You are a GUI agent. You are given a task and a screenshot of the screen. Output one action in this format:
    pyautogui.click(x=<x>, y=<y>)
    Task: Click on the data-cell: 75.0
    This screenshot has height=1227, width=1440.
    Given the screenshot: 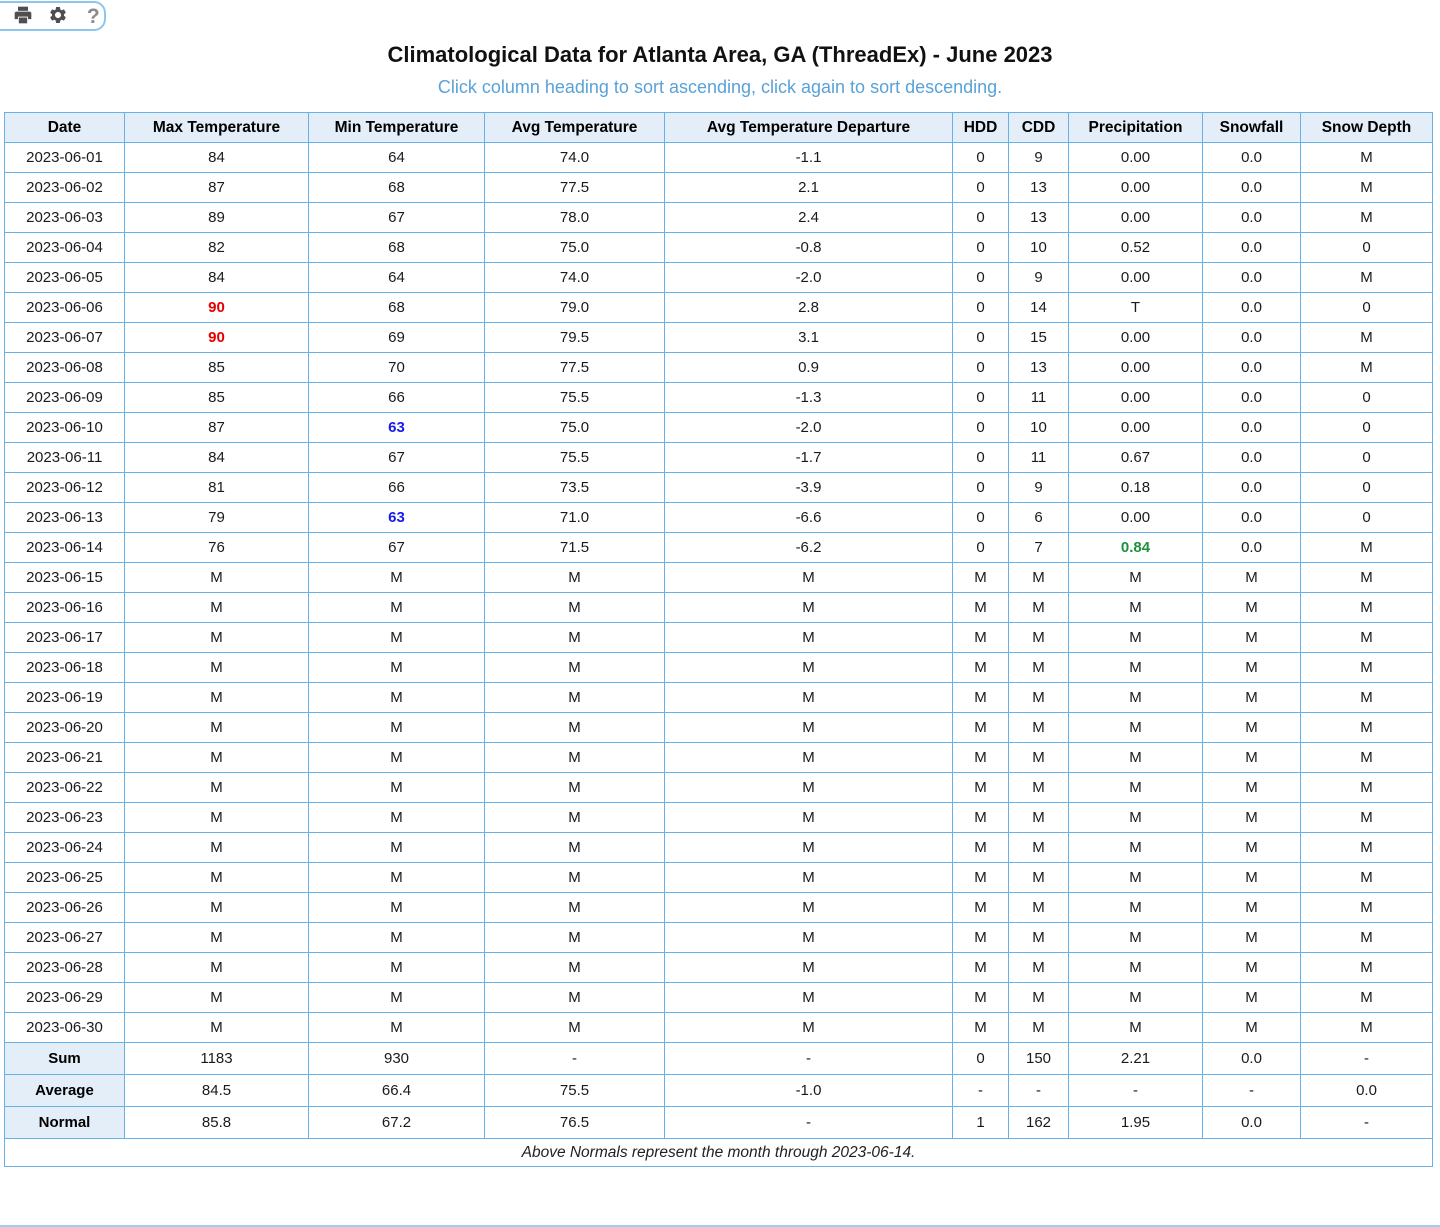 What is the action you would take?
    pyautogui.click(x=574, y=247)
    